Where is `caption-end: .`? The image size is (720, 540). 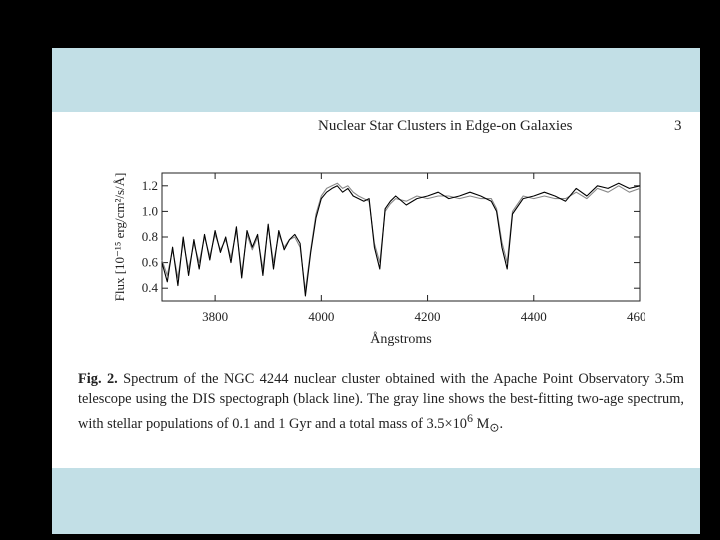 caption-end: . is located at coordinates (501, 423).